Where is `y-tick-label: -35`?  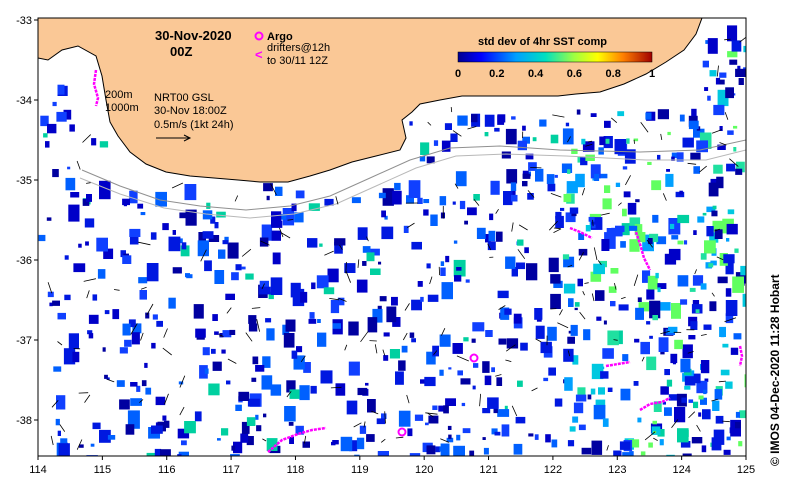
y-tick-label: -35 is located at coordinates (24, 181).